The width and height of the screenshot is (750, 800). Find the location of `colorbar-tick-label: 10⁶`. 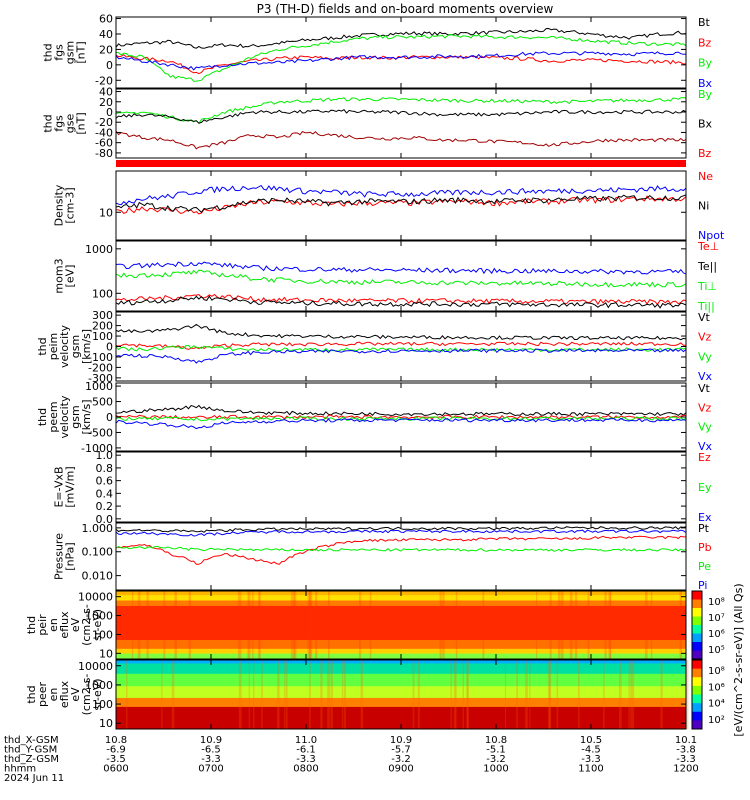

colorbar-tick-label: 10⁶ is located at coordinates (716, 634).